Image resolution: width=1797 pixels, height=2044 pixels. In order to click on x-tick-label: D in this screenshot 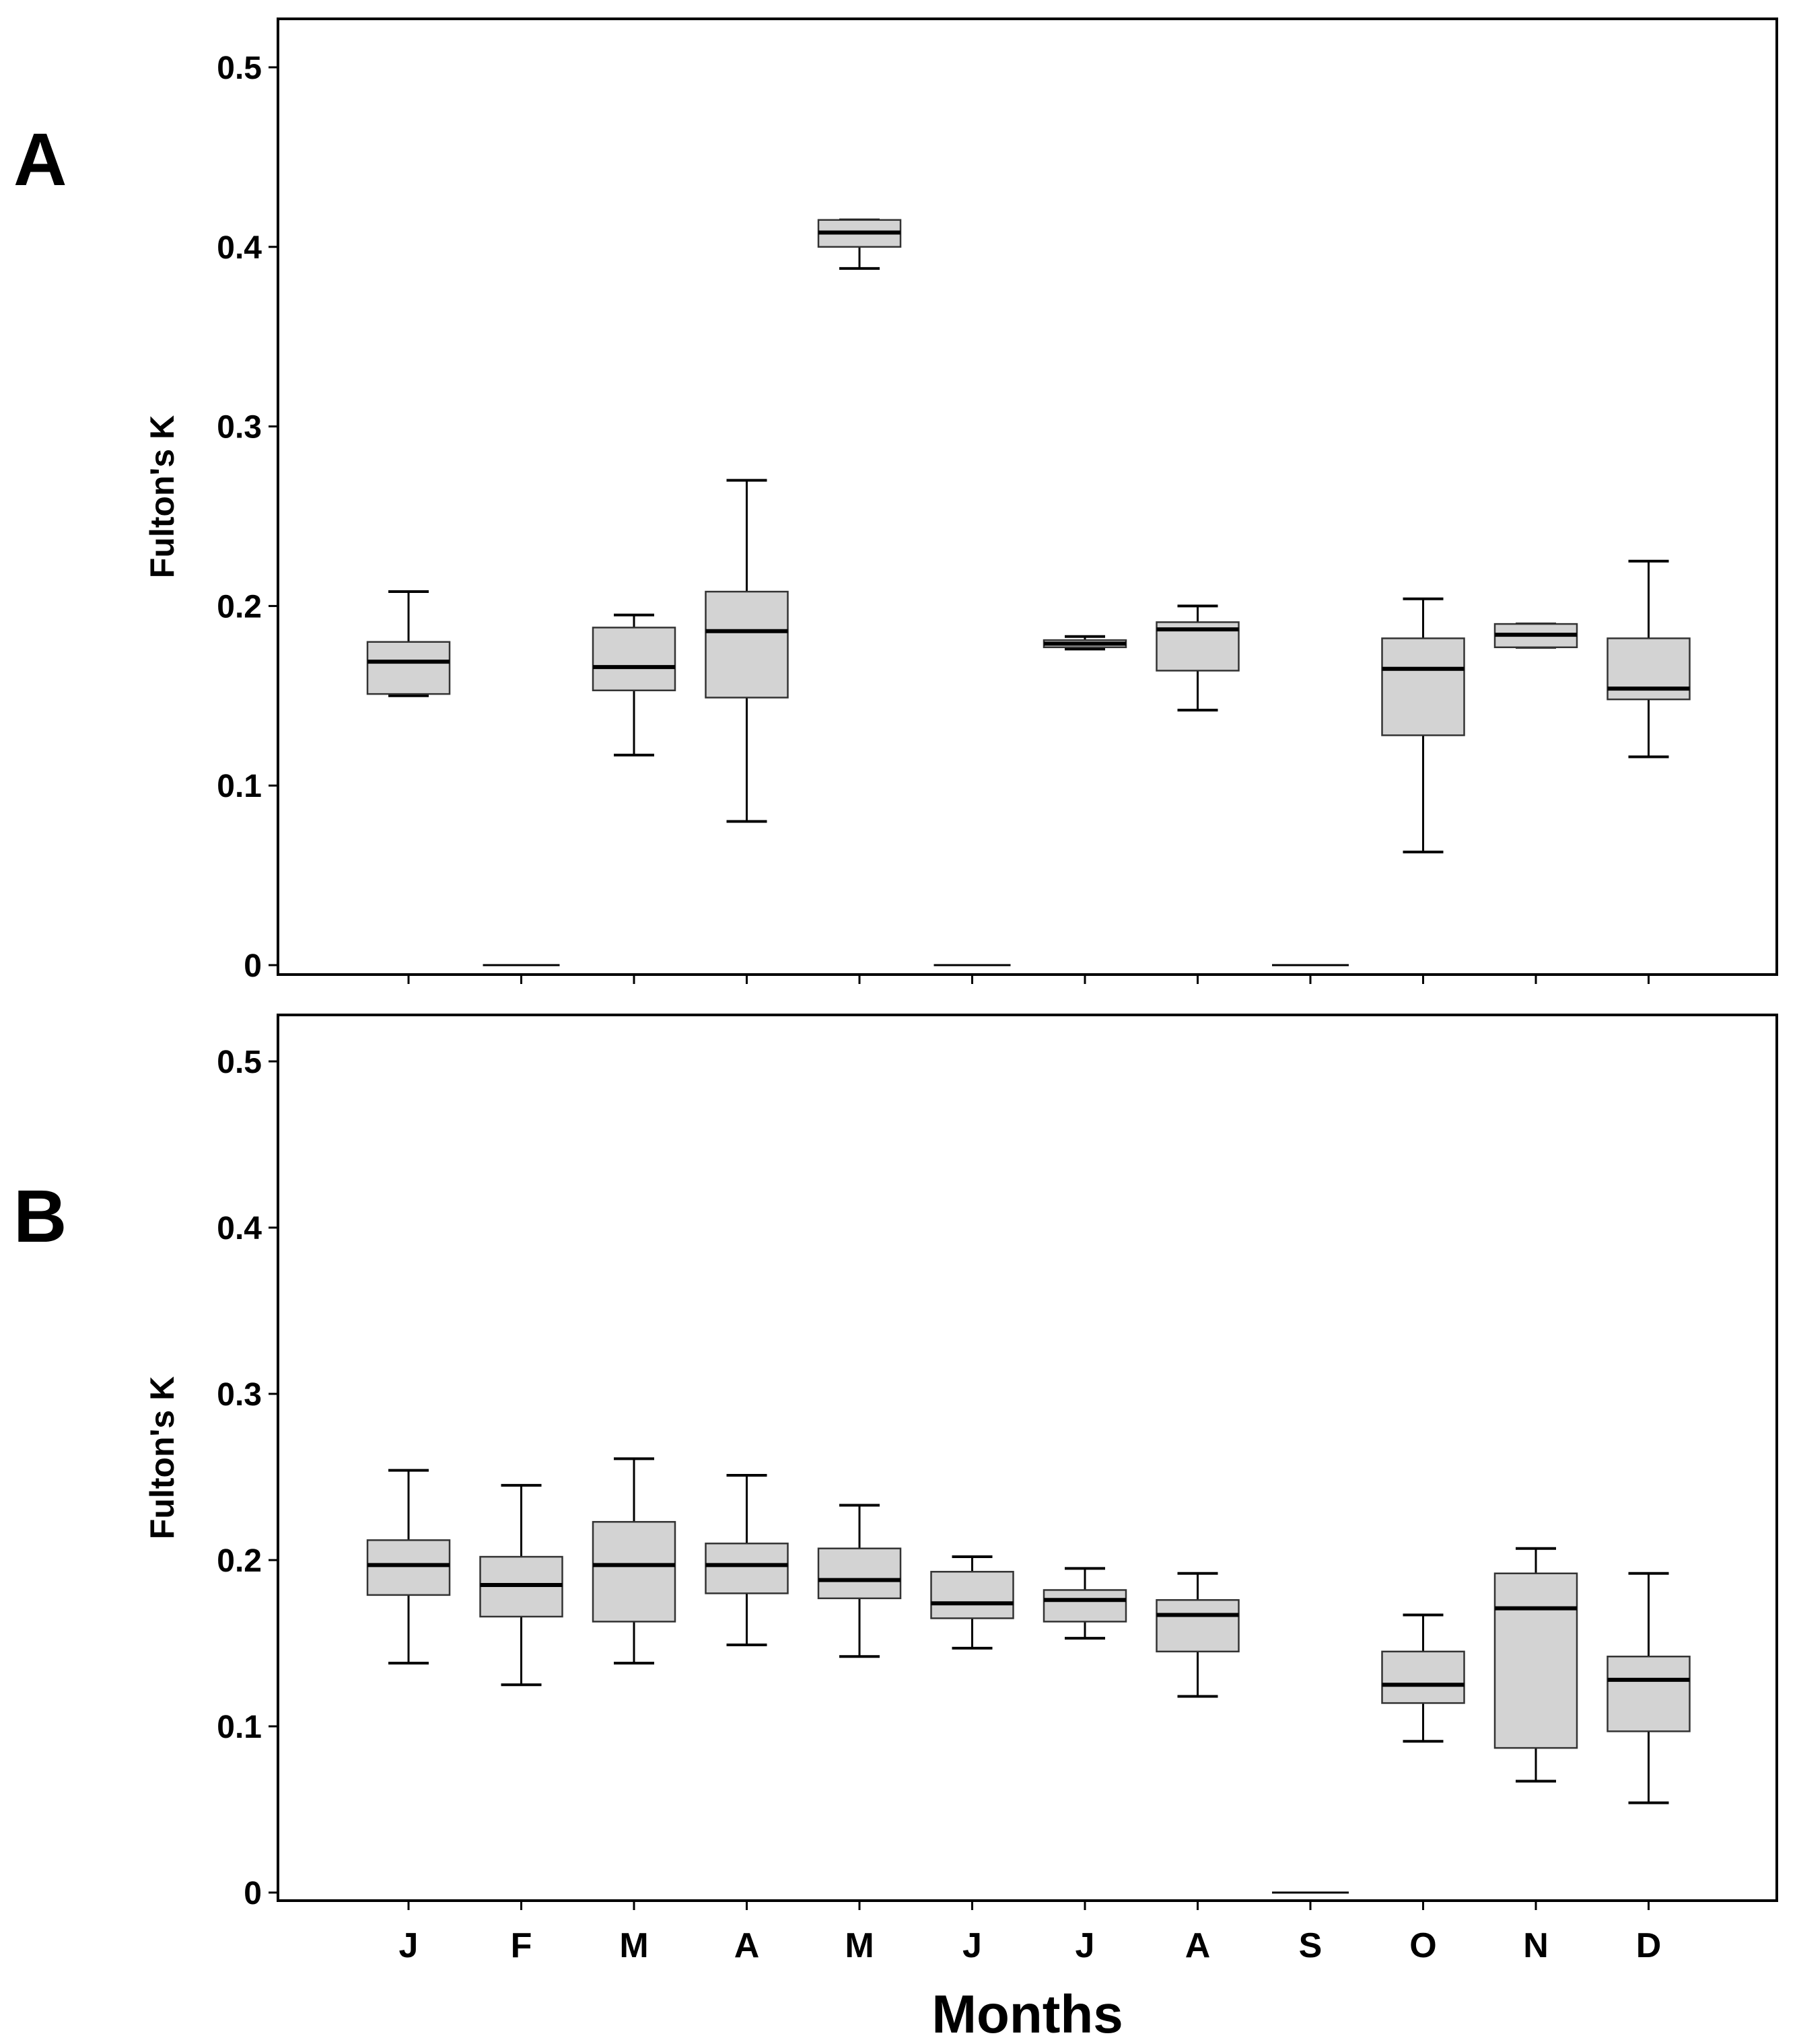, I will do `click(1649, 1945)`.